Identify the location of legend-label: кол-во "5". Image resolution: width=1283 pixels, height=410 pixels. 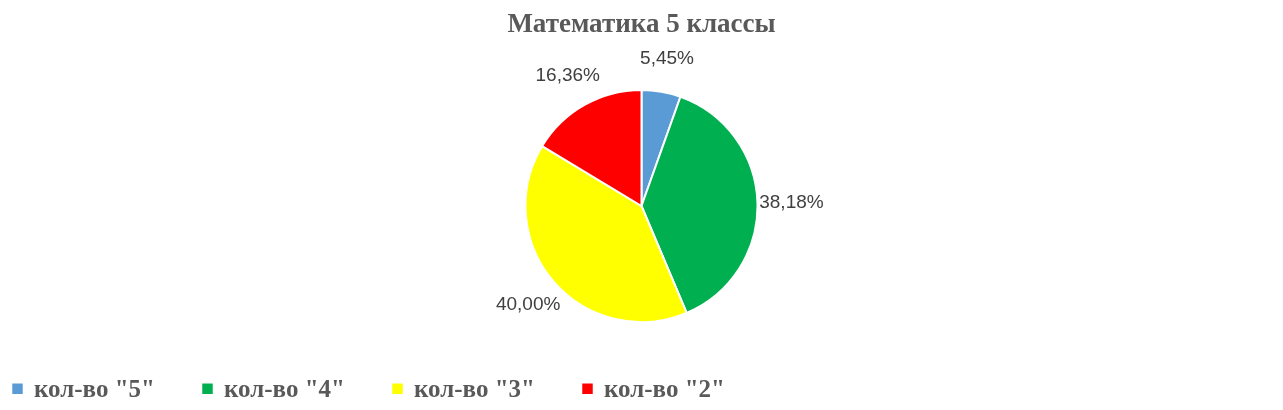
(94, 388).